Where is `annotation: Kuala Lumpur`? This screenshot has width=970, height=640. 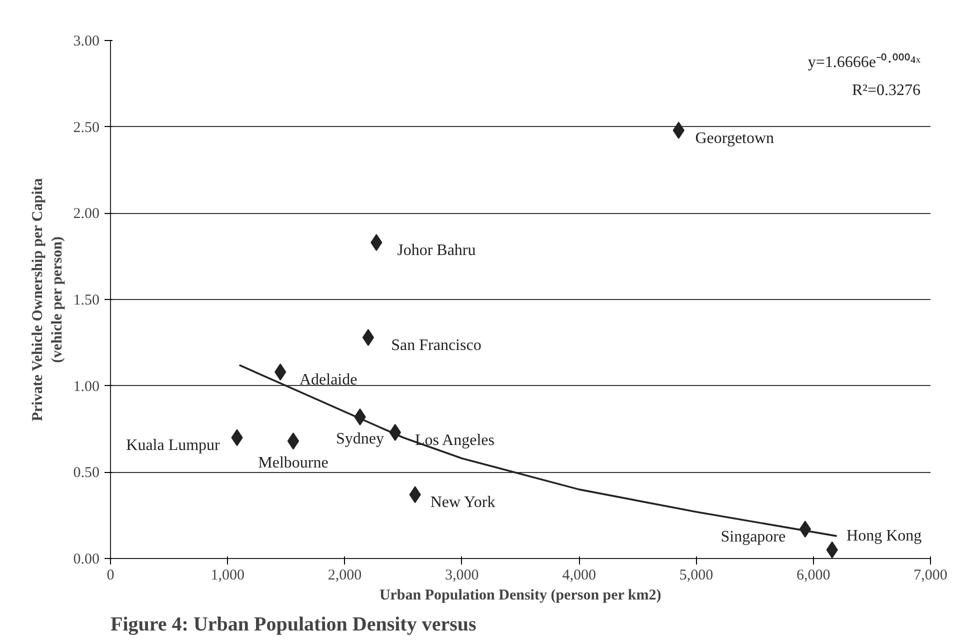 annotation: Kuala Lumpur is located at coordinates (173, 445).